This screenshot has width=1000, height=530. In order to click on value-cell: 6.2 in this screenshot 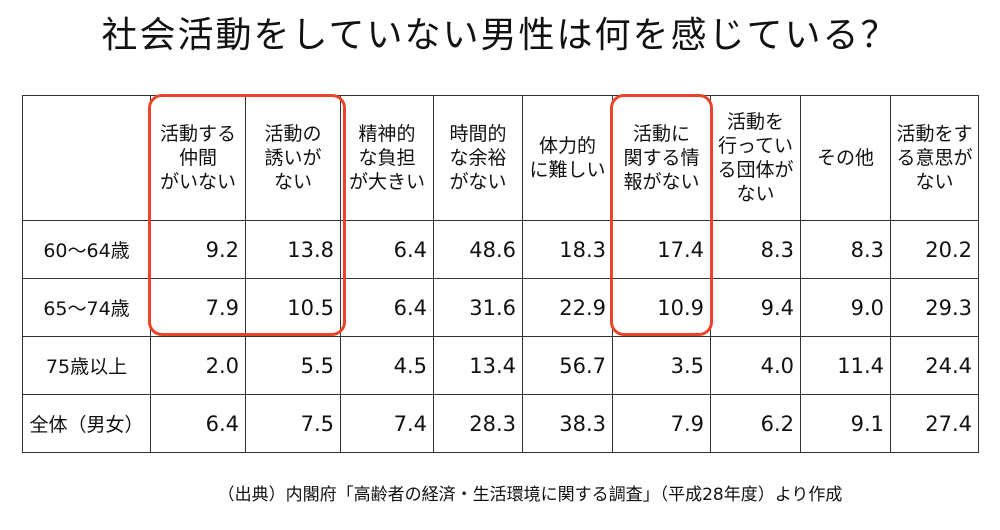, I will do `click(755, 423)`.